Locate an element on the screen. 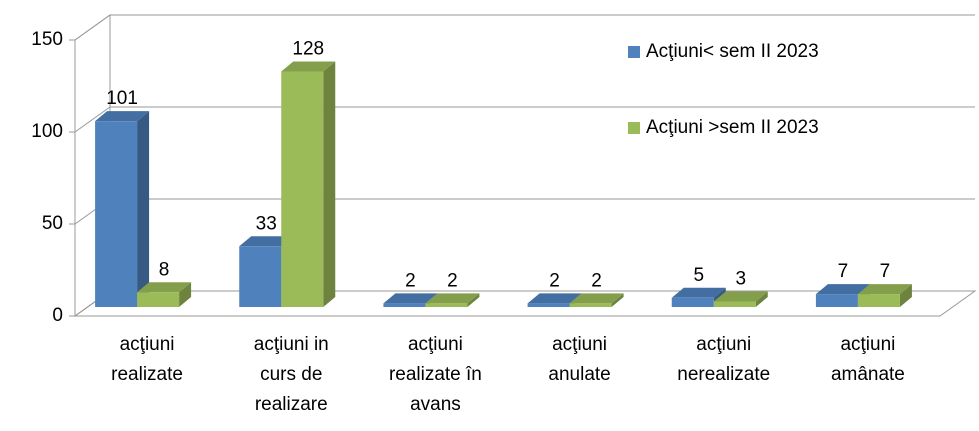  data-label: 5 is located at coordinates (698, 275).